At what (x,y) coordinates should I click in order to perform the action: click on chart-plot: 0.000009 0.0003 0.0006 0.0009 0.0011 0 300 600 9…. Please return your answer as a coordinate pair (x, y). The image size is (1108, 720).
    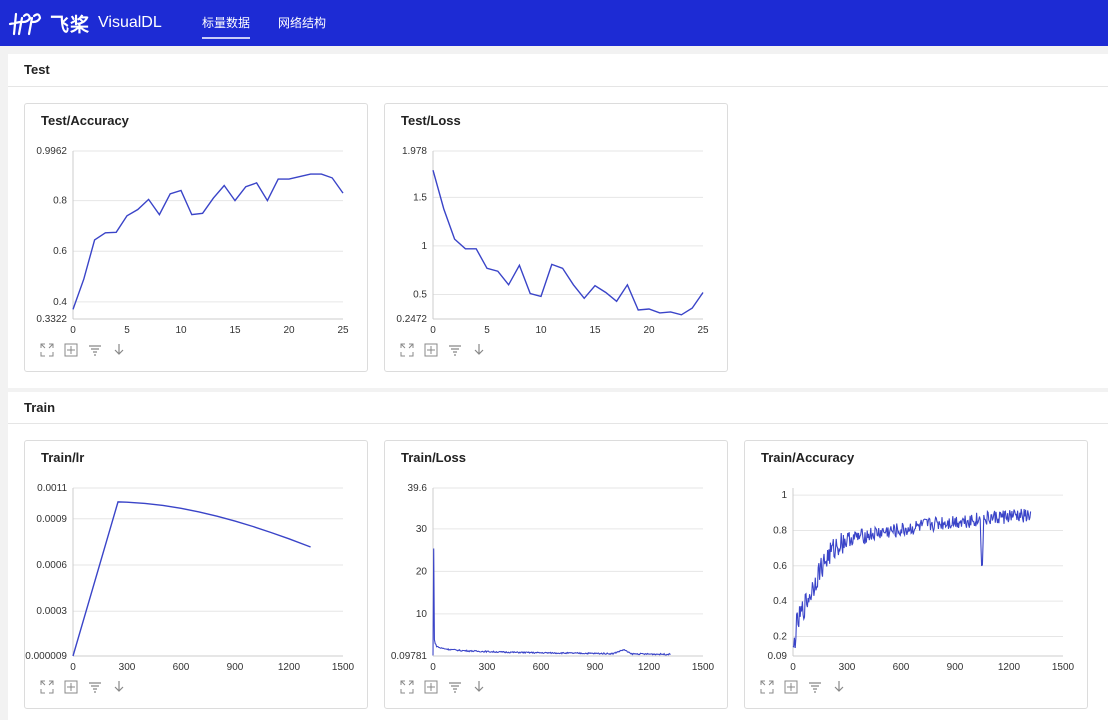
    Looking at the image, I should click on (197, 575).